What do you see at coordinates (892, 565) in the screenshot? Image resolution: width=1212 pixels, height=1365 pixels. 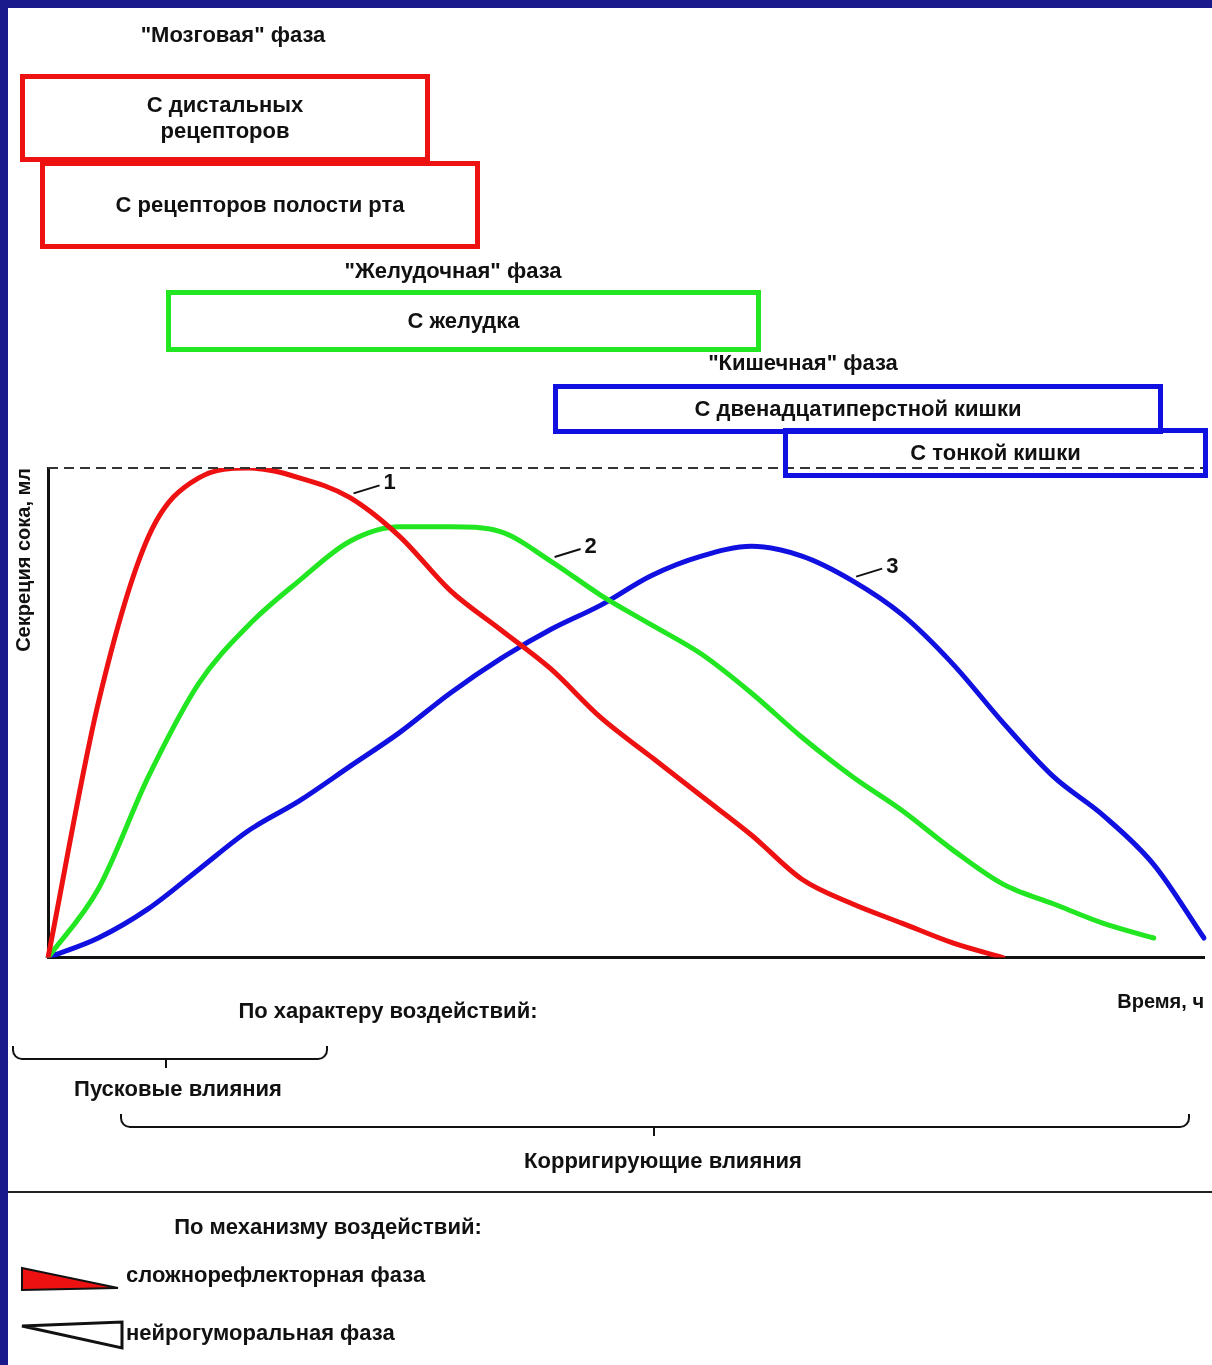 I see `series-label: 3` at bounding box center [892, 565].